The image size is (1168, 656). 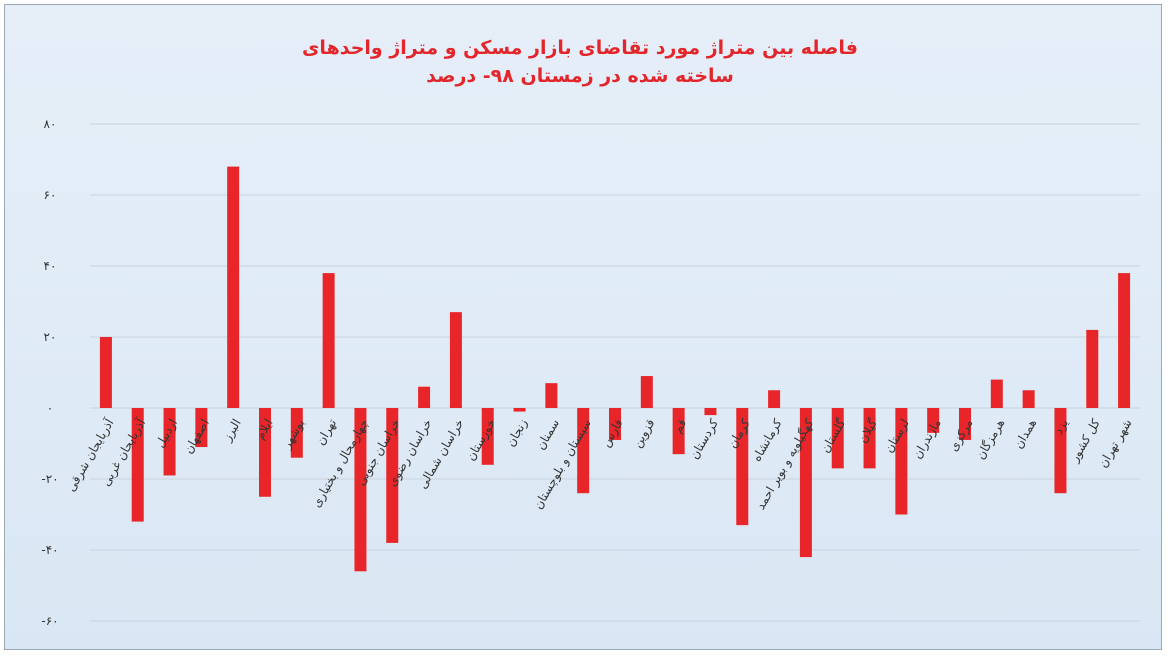 What do you see at coordinates (1061, 427) in the screenshot?
I see `x-tick-label: یزد` at bounding box center [1061, 427].